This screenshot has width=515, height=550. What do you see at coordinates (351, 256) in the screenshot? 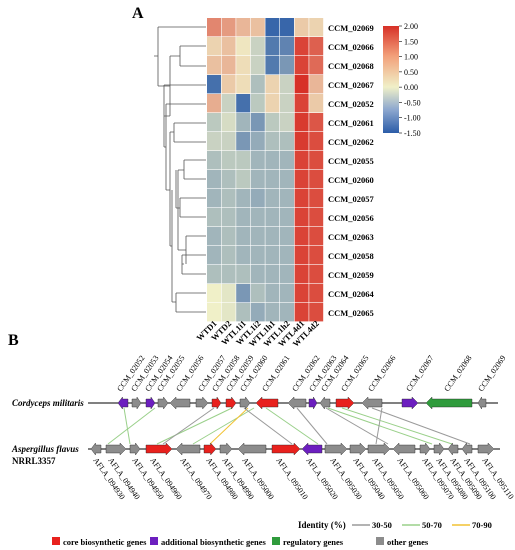
I see `heatmap-row-label: CCM_02058` at bounding box center [351, 256].